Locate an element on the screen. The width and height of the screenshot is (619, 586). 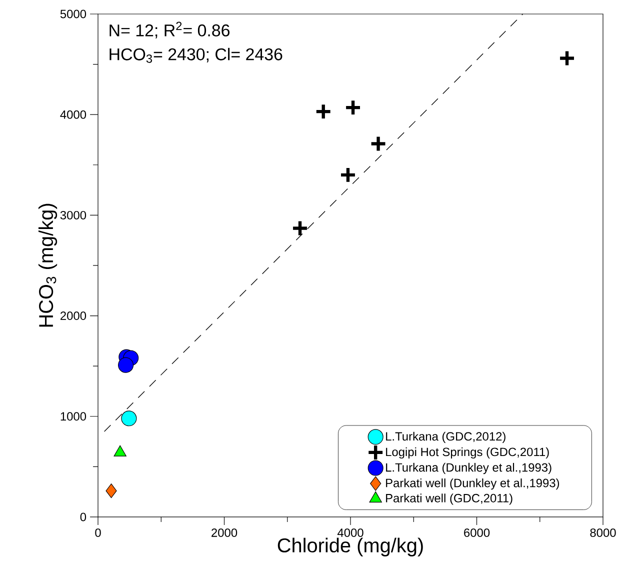
legend-label: Parkati well (GDC,2011) is located at coordinates (449, 499).